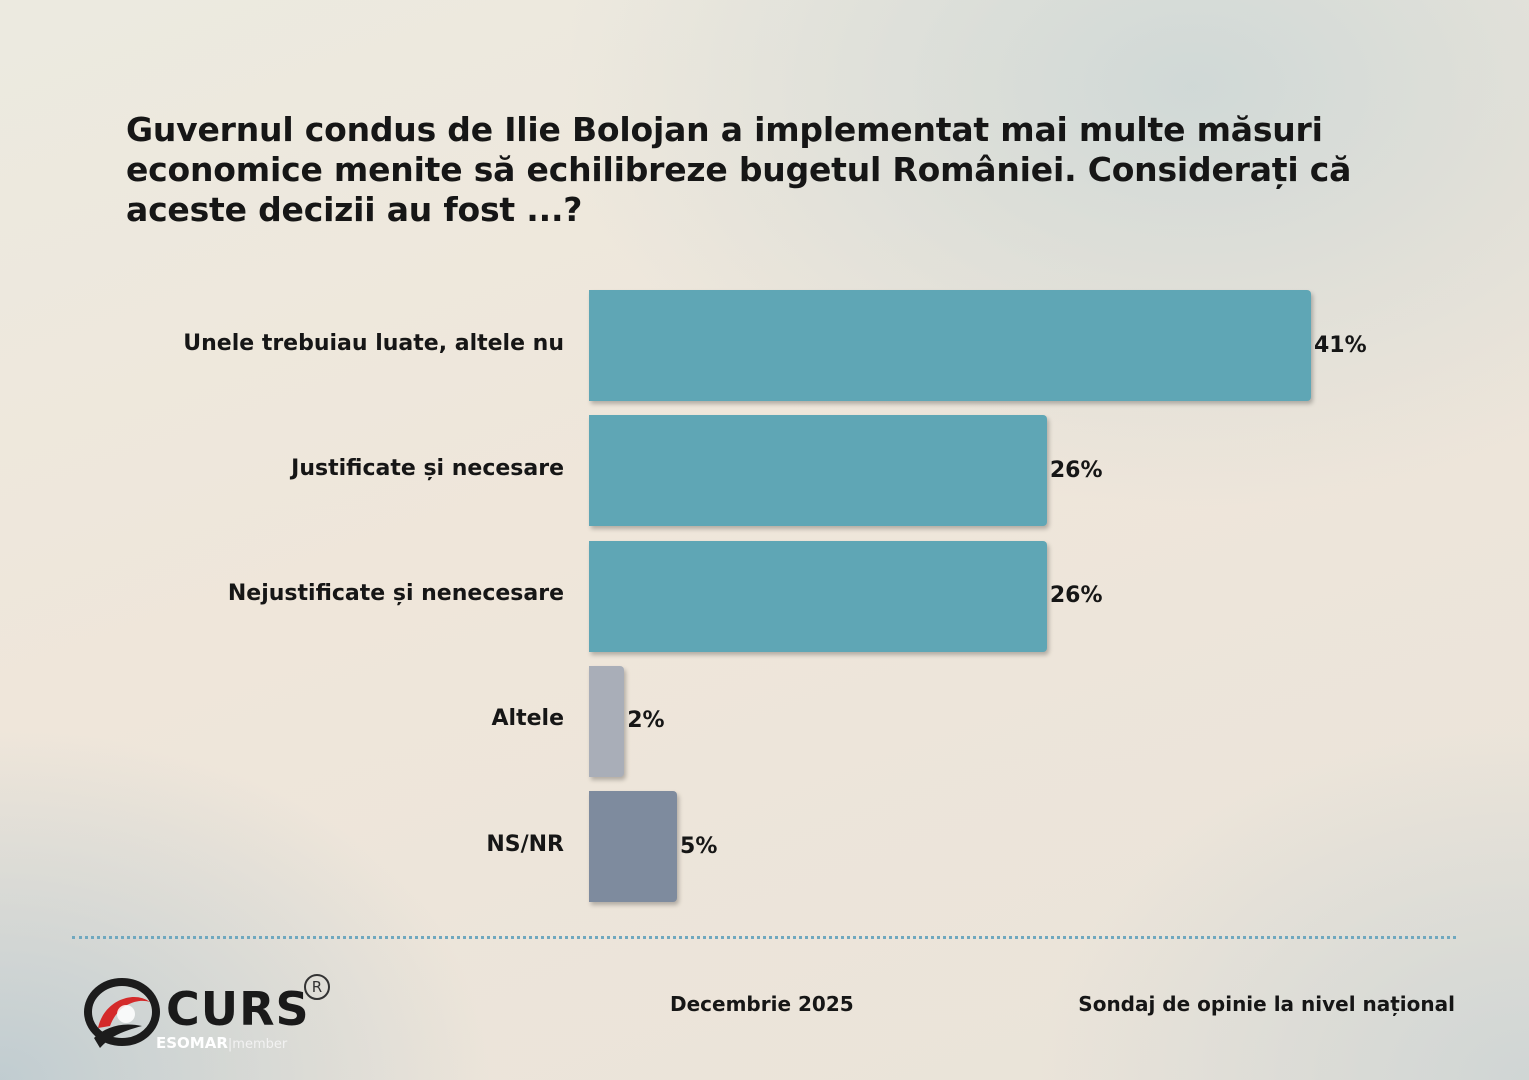  I want to click on category-label: Unele trebuiau luate, altele nu, so click(373, 343).